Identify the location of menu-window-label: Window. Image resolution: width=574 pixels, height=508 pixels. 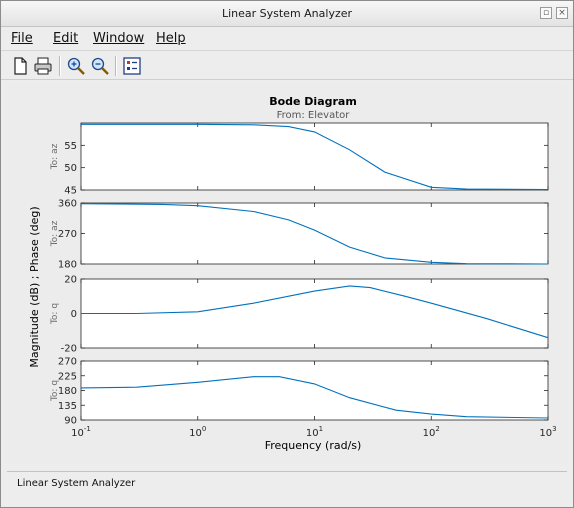
(119, 38).